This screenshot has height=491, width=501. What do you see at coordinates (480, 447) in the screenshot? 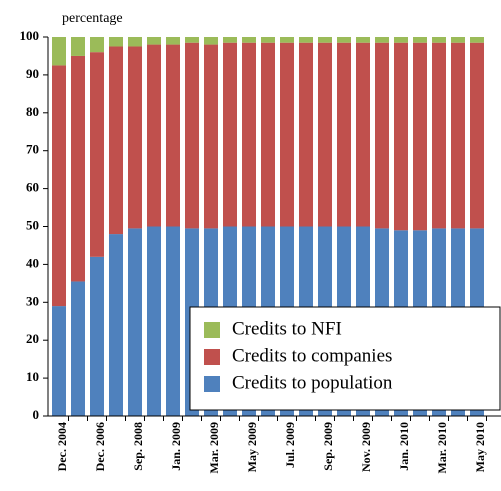
I see `x-tick-label: May 2010` at bounding box center [480, 447].